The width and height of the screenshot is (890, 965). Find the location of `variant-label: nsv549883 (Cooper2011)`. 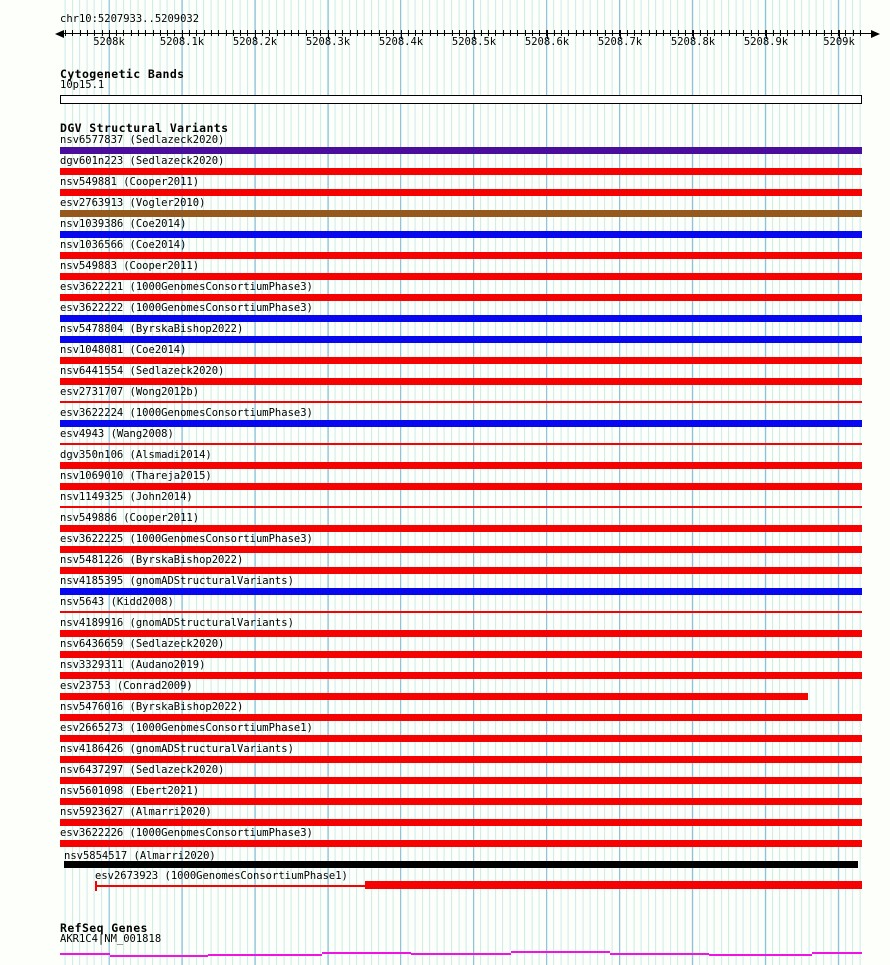

variant-label: nsv549883 (Cooper2011) is located at coordinates (130, 266).